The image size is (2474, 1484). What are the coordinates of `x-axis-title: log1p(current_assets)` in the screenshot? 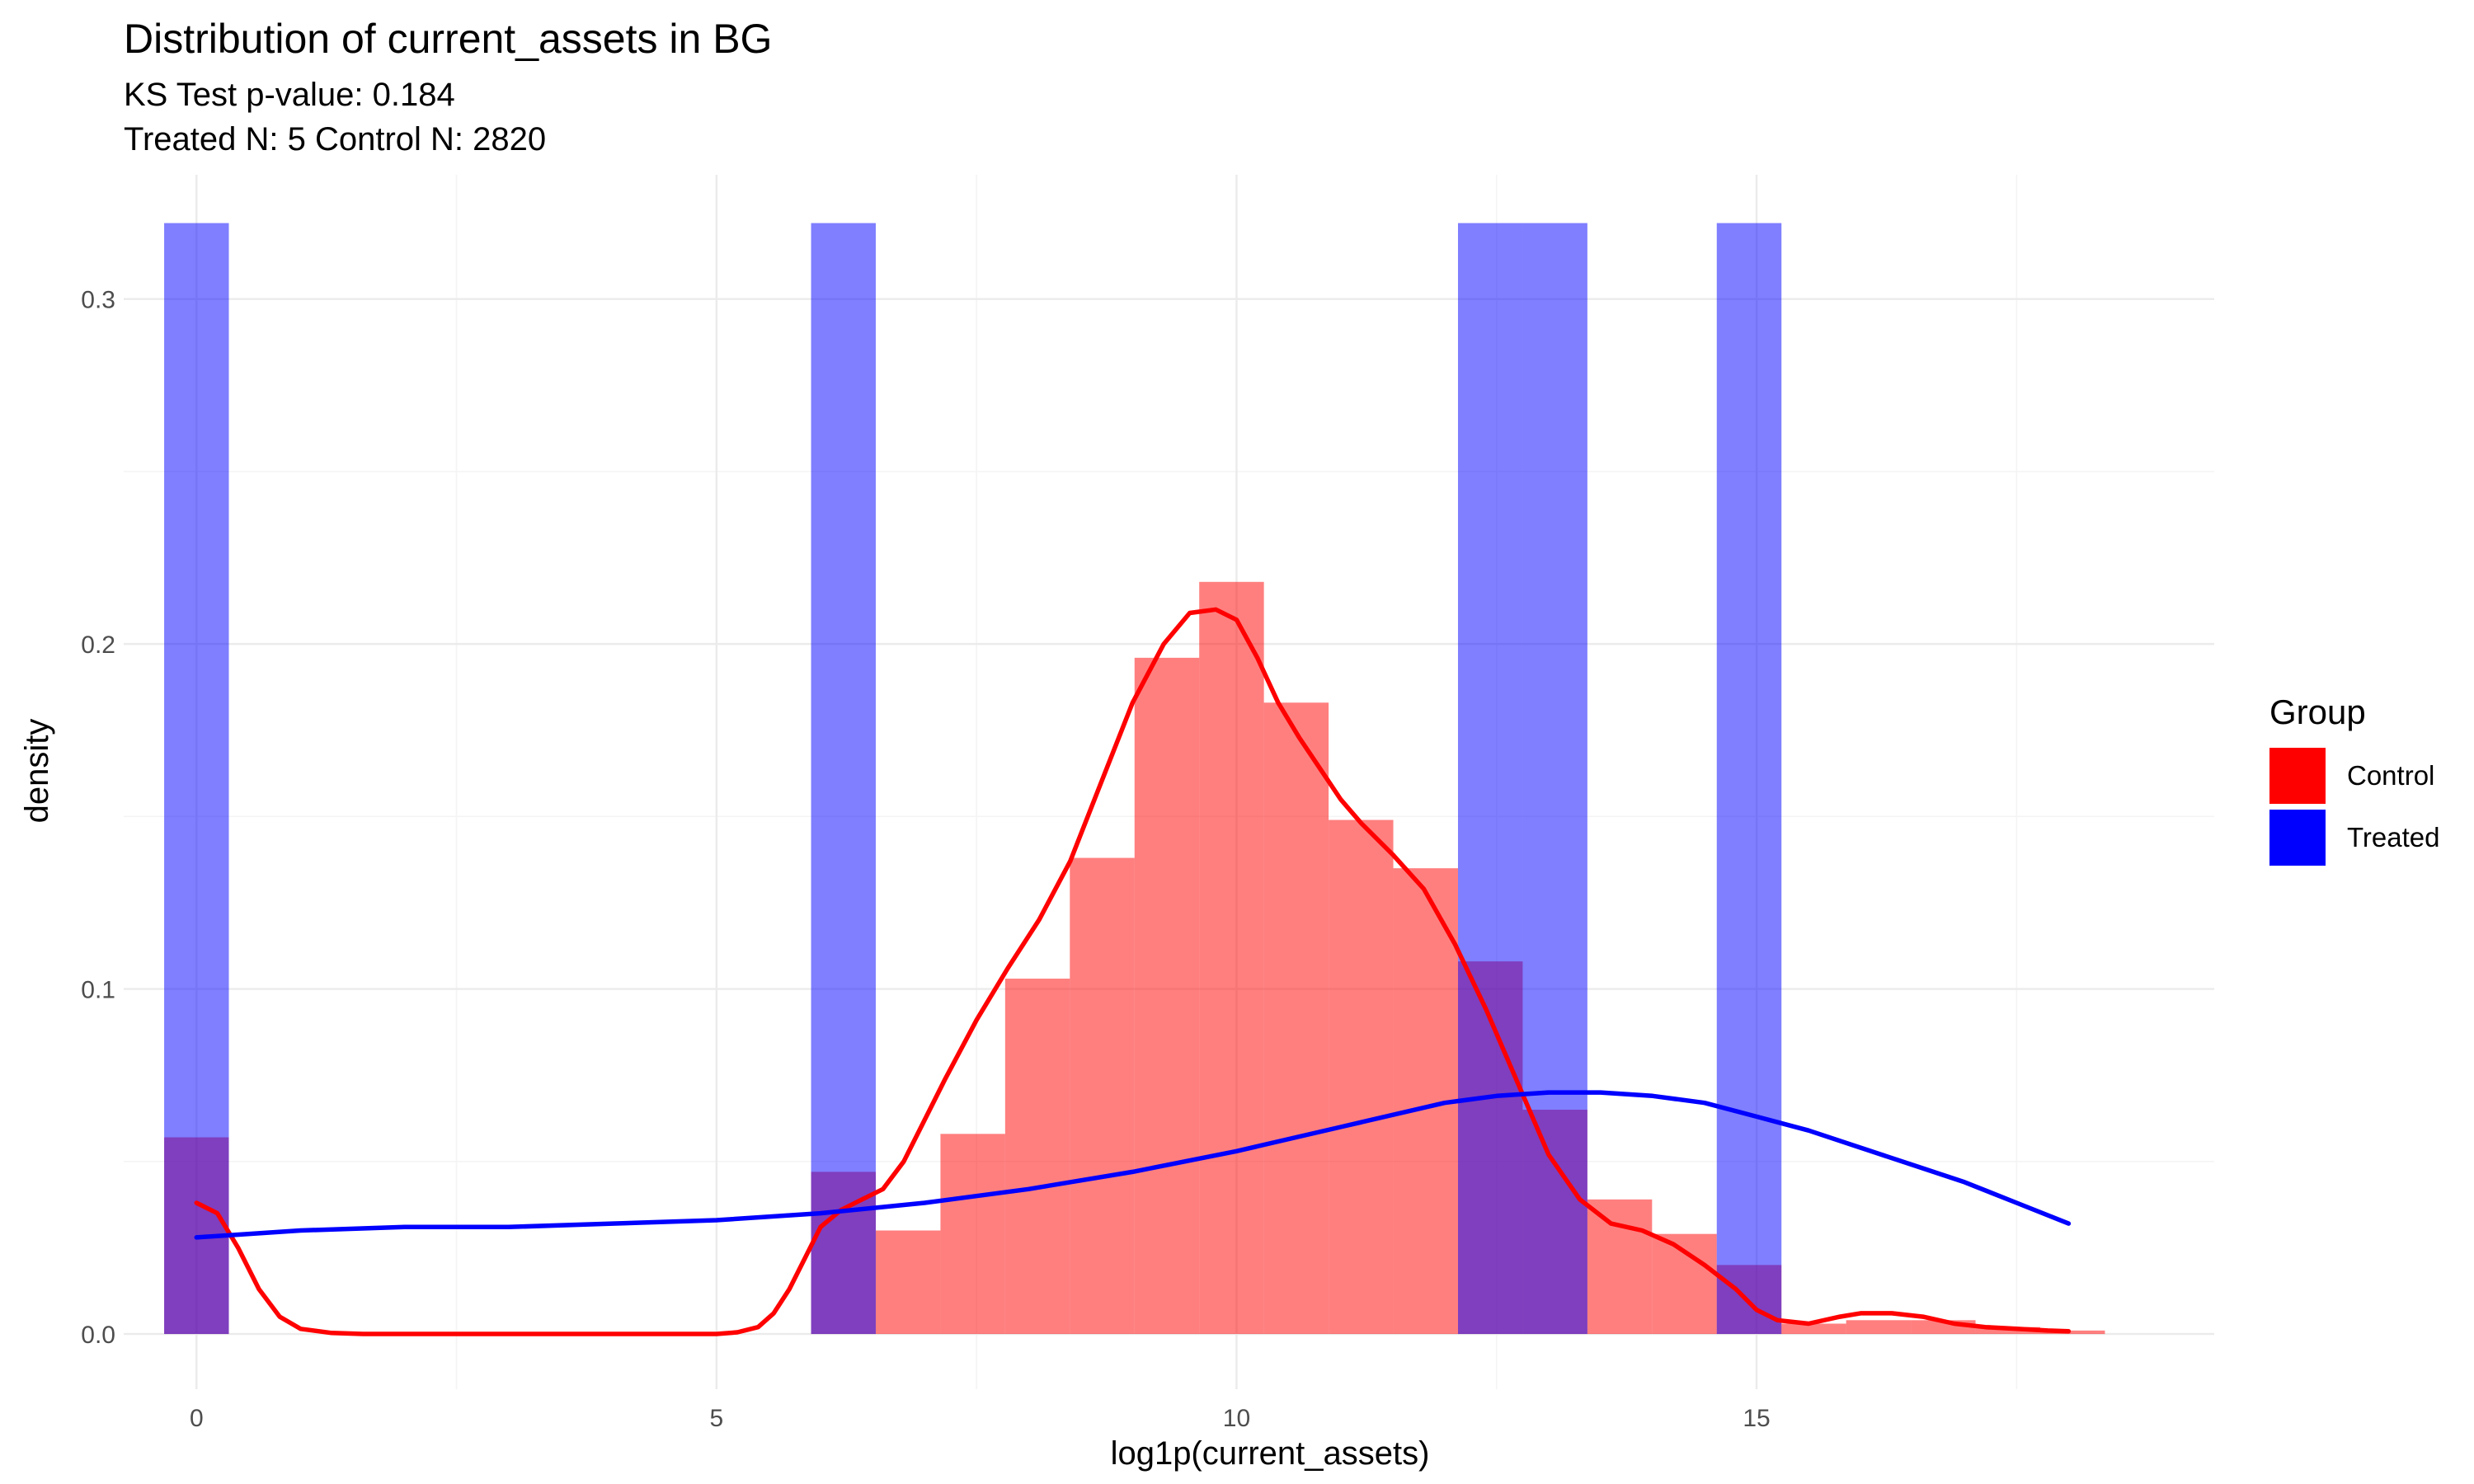 It's located at (1270, 1453).